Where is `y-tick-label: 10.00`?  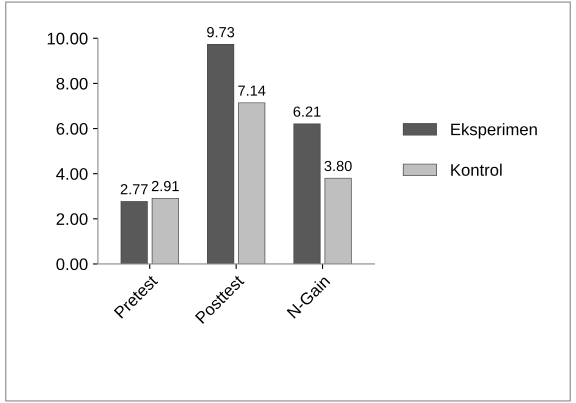
y-tick-label: 10.00 is located at coordinates (68, 38).